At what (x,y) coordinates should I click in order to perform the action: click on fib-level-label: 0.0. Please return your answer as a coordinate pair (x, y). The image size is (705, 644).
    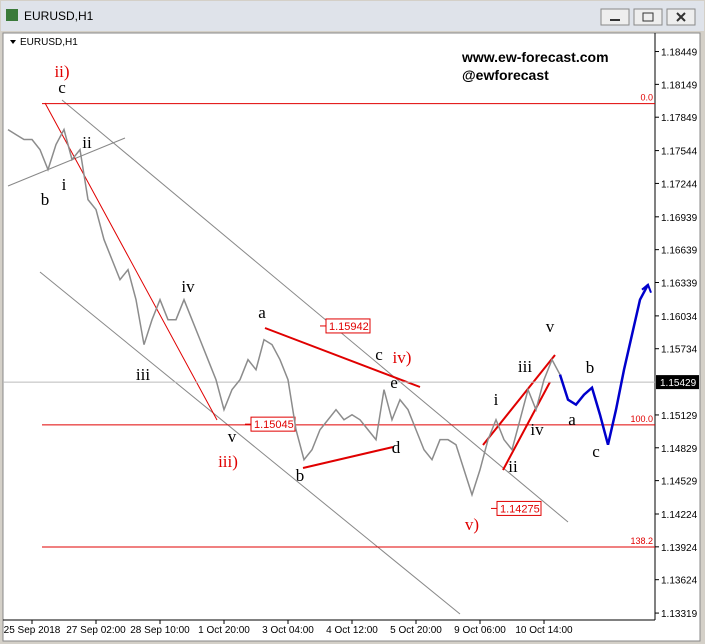
    Looking at the image, I should click on (646, 98).